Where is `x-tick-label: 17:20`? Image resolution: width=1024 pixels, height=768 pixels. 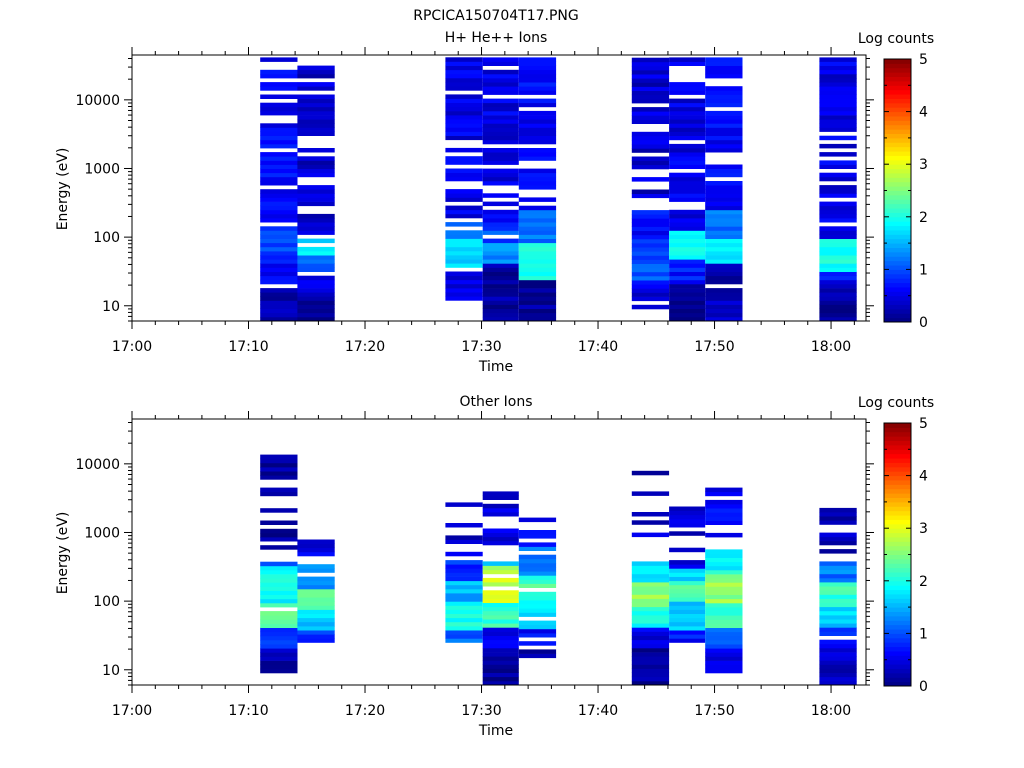
x-tick-label: 17:20 is located at coordinates (365, 711).